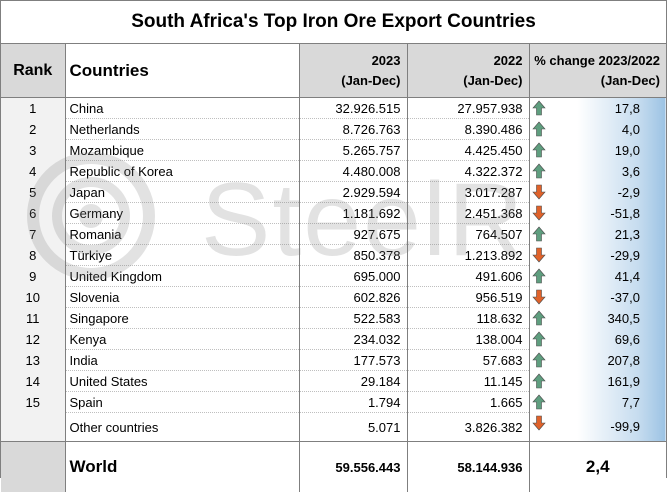  What do you see at coordinates (468, 150) in the screenshot?
I see `value-2022-cell: 4.425.450` at bounding box center [468, 150].